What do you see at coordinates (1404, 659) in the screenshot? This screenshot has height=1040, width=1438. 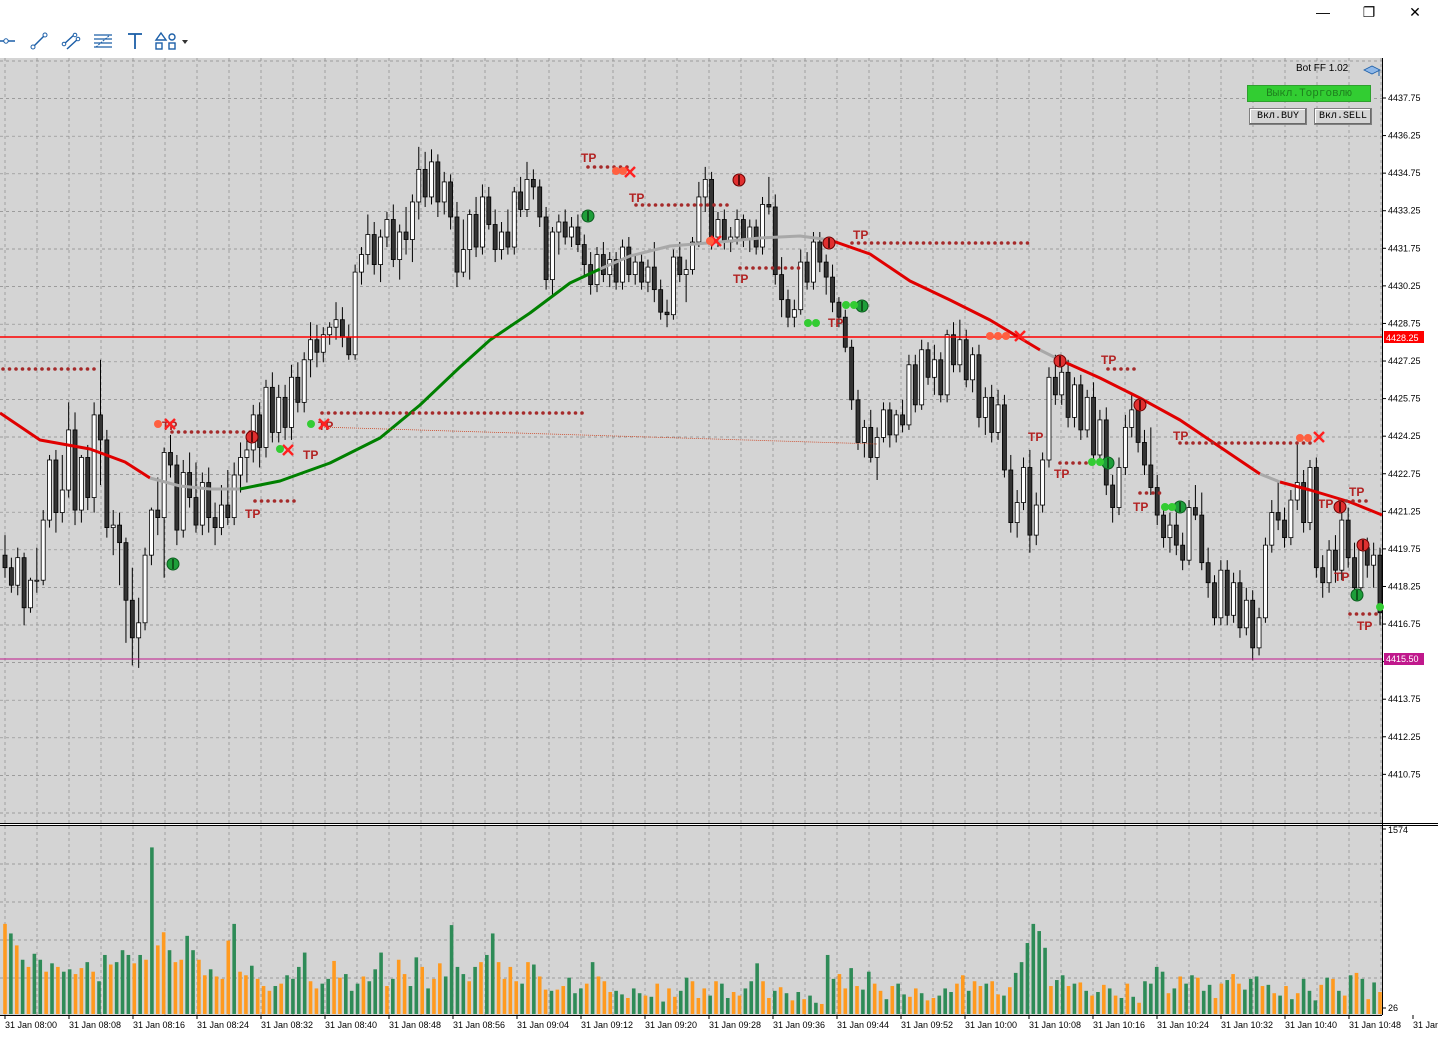 I see `magenta-level-price-tag: 4415.50` at bounding box center [1404, 659].